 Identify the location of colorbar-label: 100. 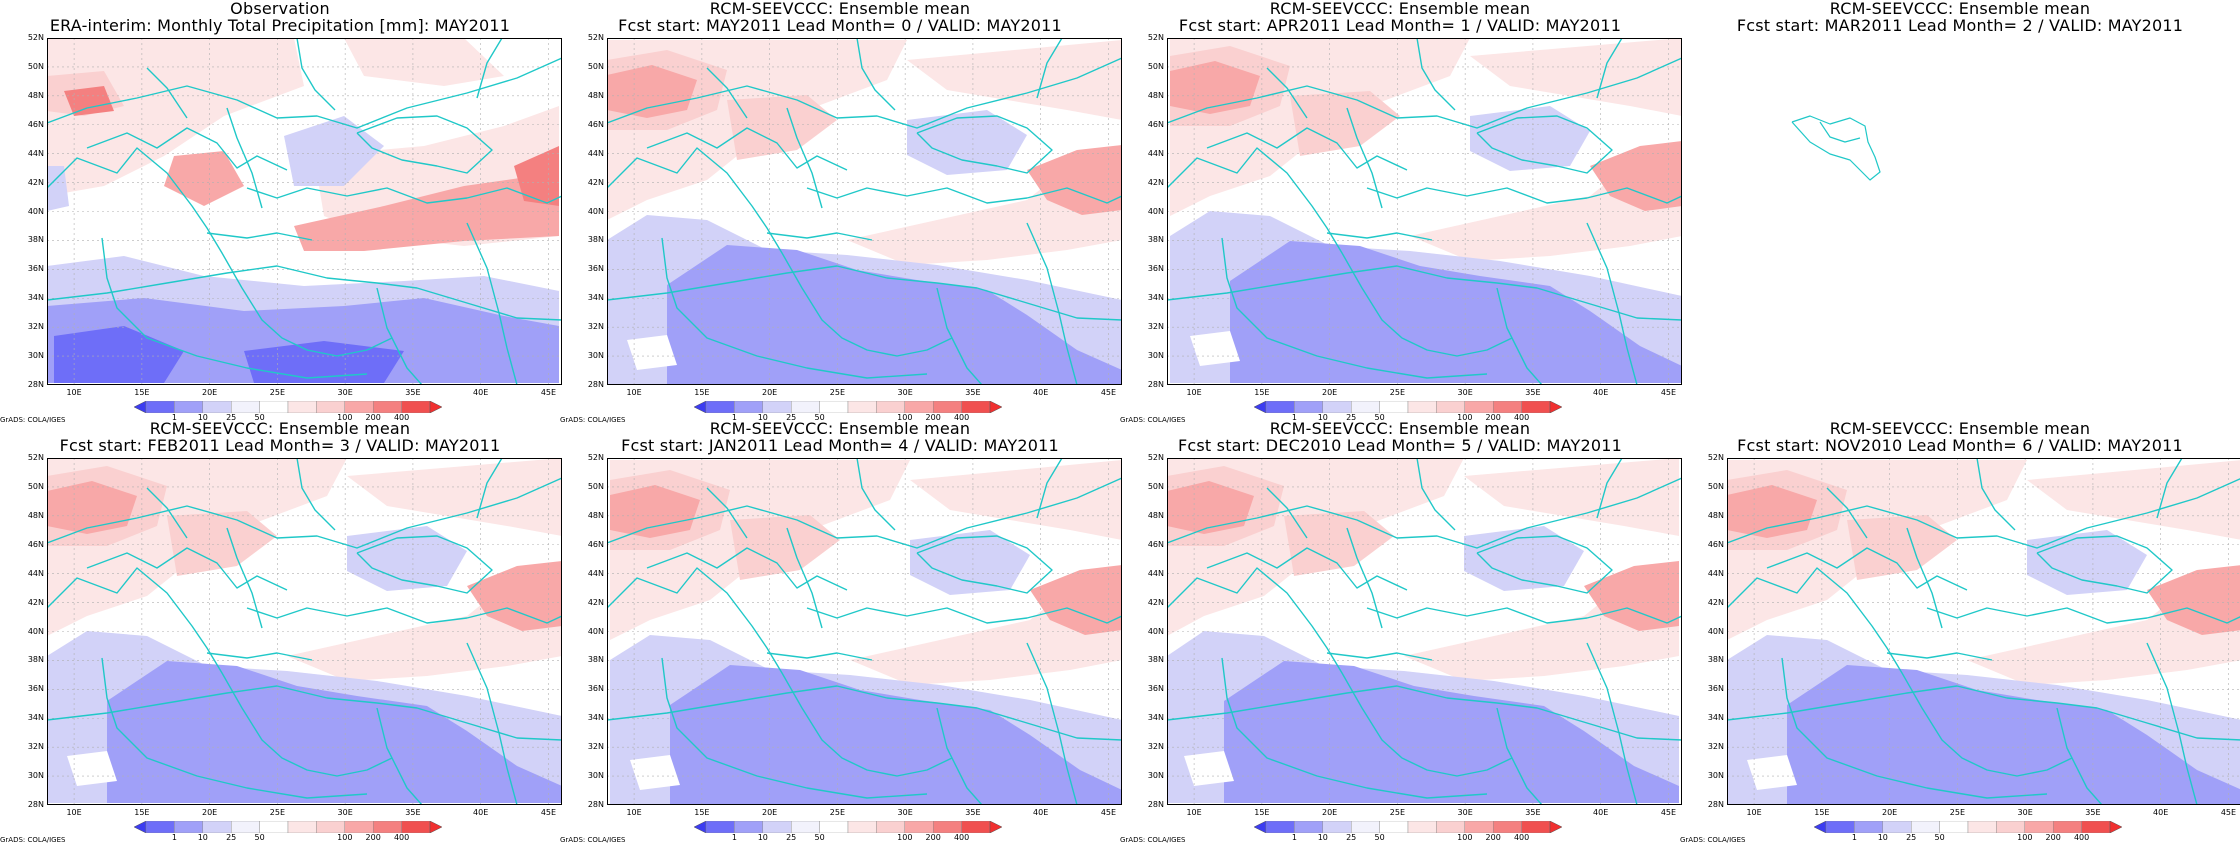
(345, 838).